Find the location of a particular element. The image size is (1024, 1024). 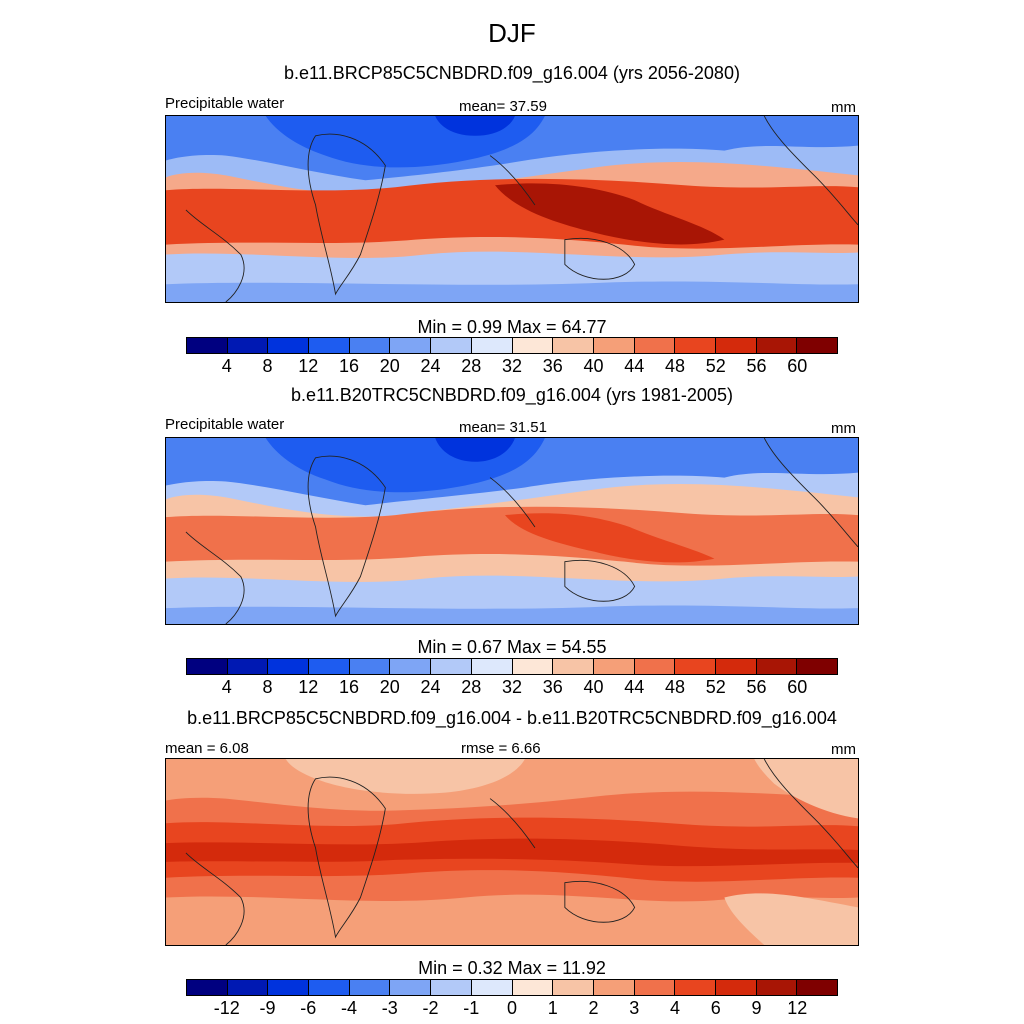

tick-label: 56 is located at coordinates (756, 366).